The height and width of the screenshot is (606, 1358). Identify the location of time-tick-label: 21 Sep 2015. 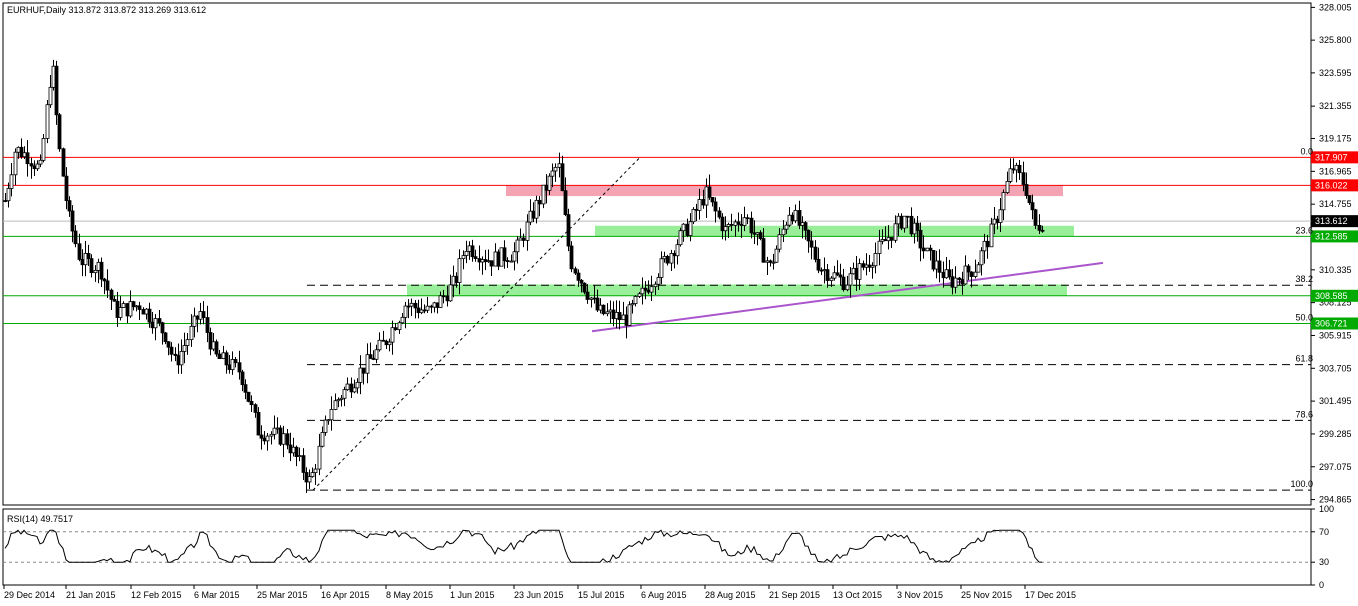
(794, 595).